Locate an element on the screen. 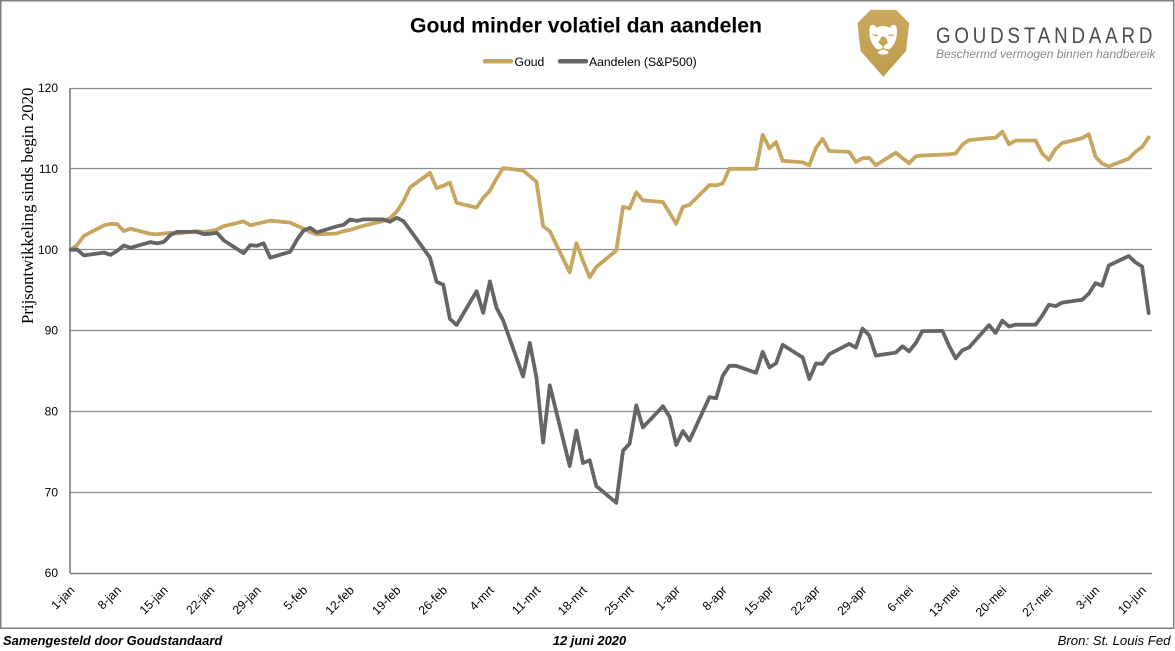 The image size is (1175, 651). svg-text:Beschermd vermogen binnen hand: Beschermd vermogen binnen handbereik is located at coordinates (1046, 54).